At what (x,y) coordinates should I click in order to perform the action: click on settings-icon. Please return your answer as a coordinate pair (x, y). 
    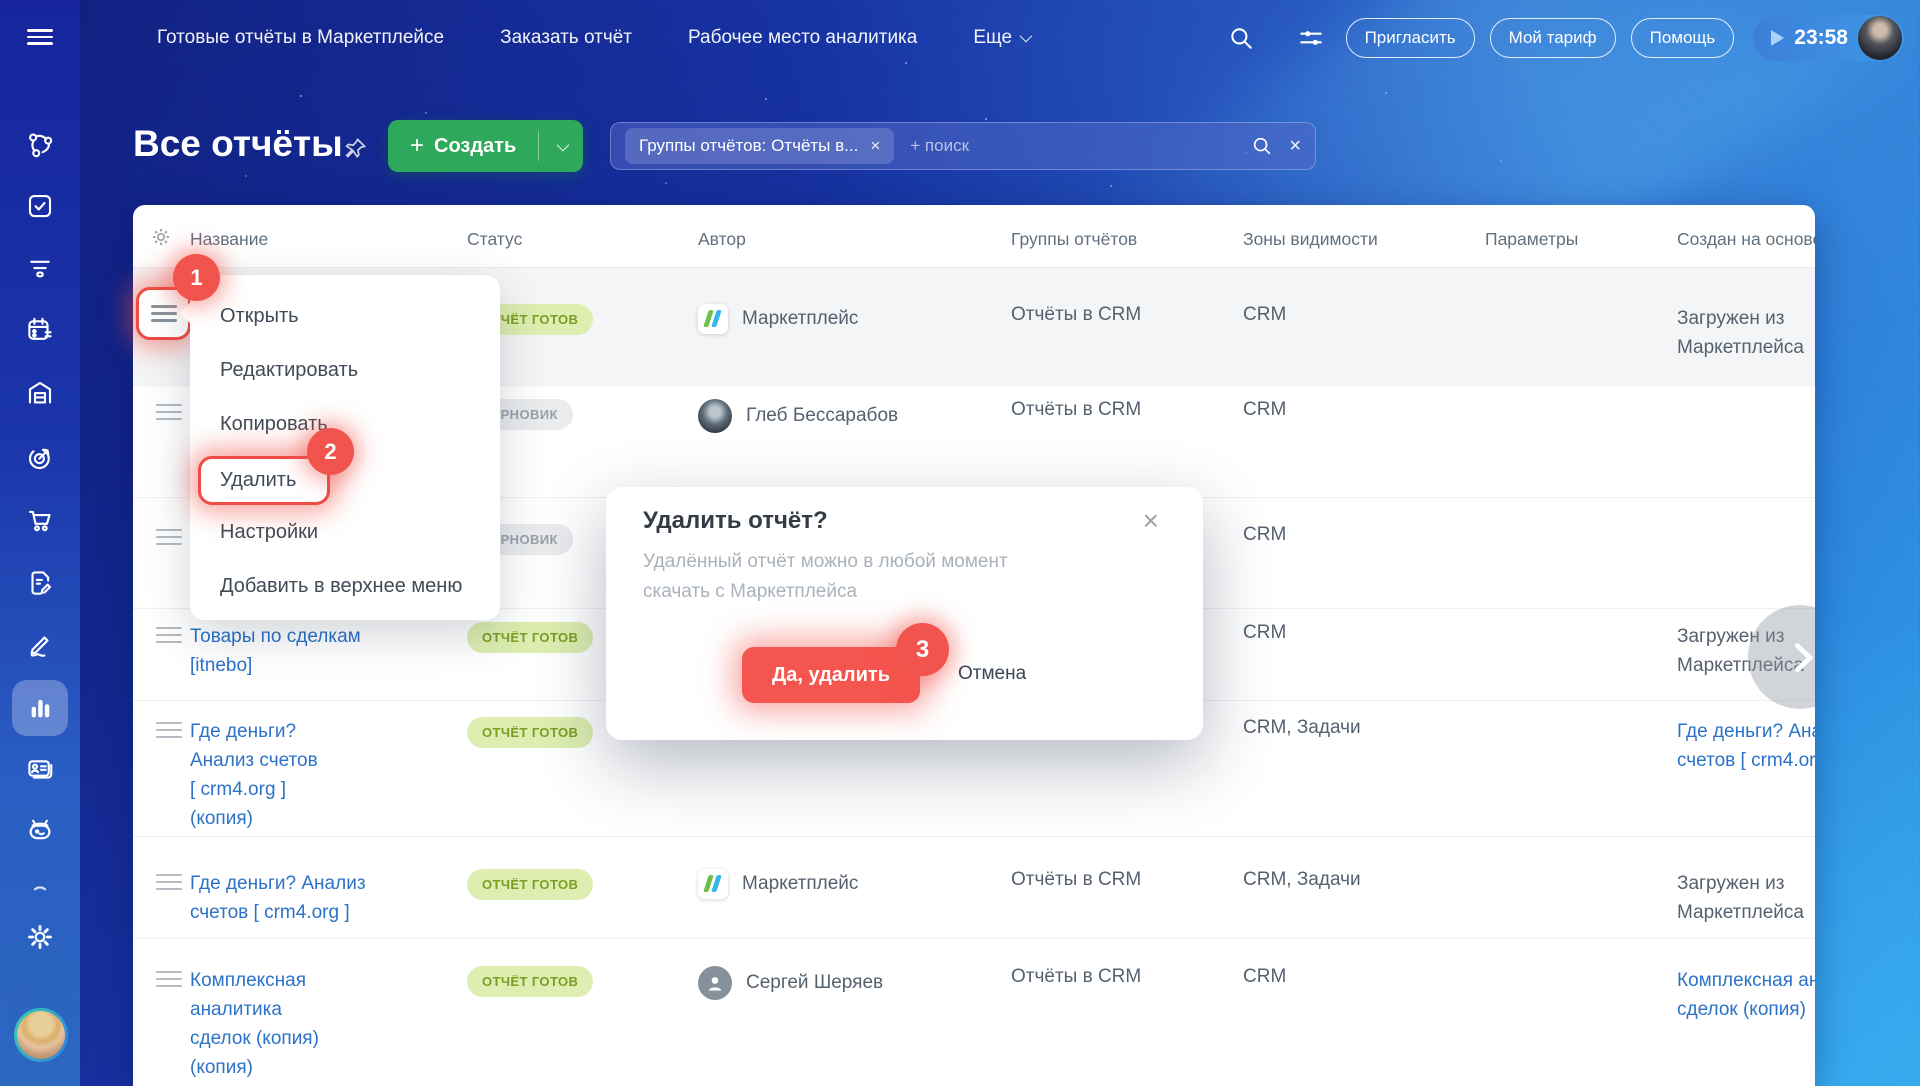
    Looking at the image, I should click on (40, 937).